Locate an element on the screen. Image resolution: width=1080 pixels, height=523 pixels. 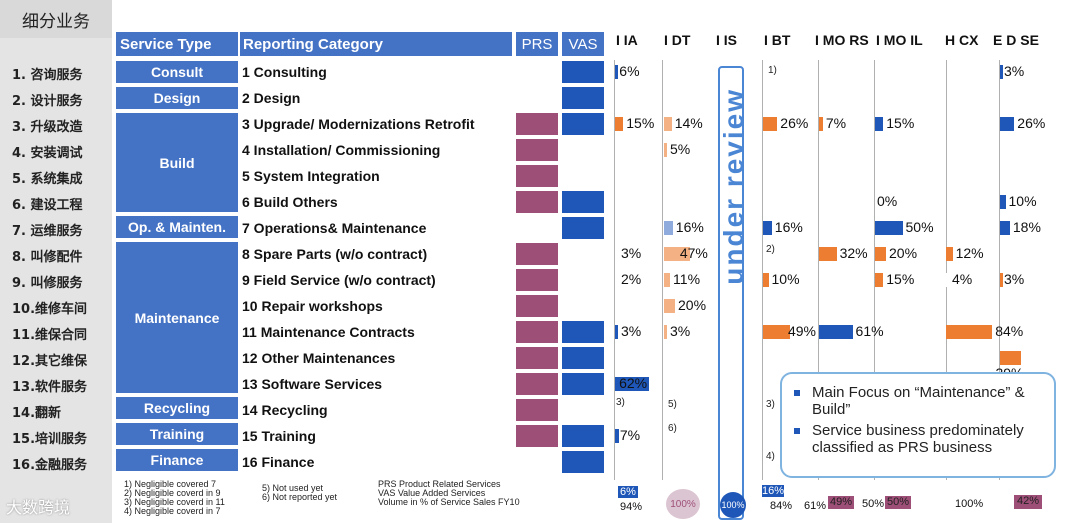
division-header-idt: I DT is located at coordinates (677, 40).